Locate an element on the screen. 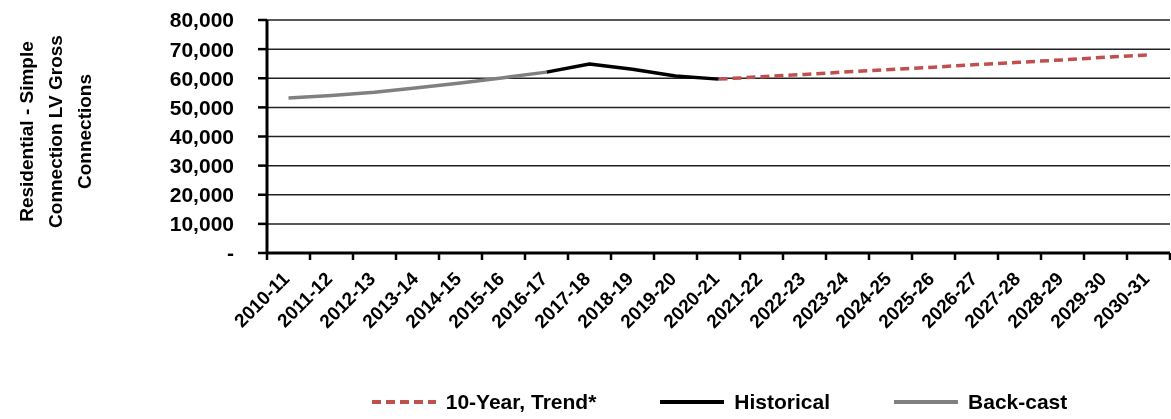  y-tick-label: 10,000 is located at coordinates (201, 224).